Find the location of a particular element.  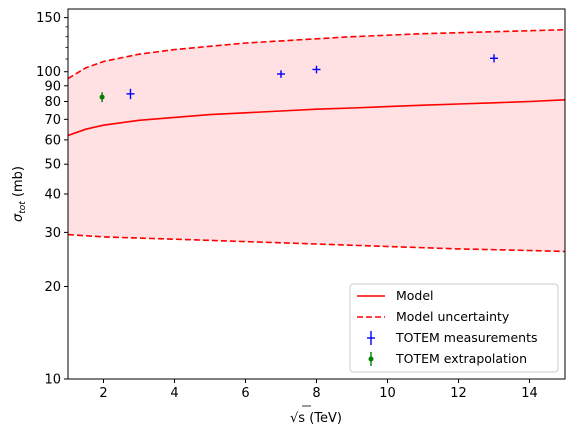

legend-box is located at coordinates (454, 328).